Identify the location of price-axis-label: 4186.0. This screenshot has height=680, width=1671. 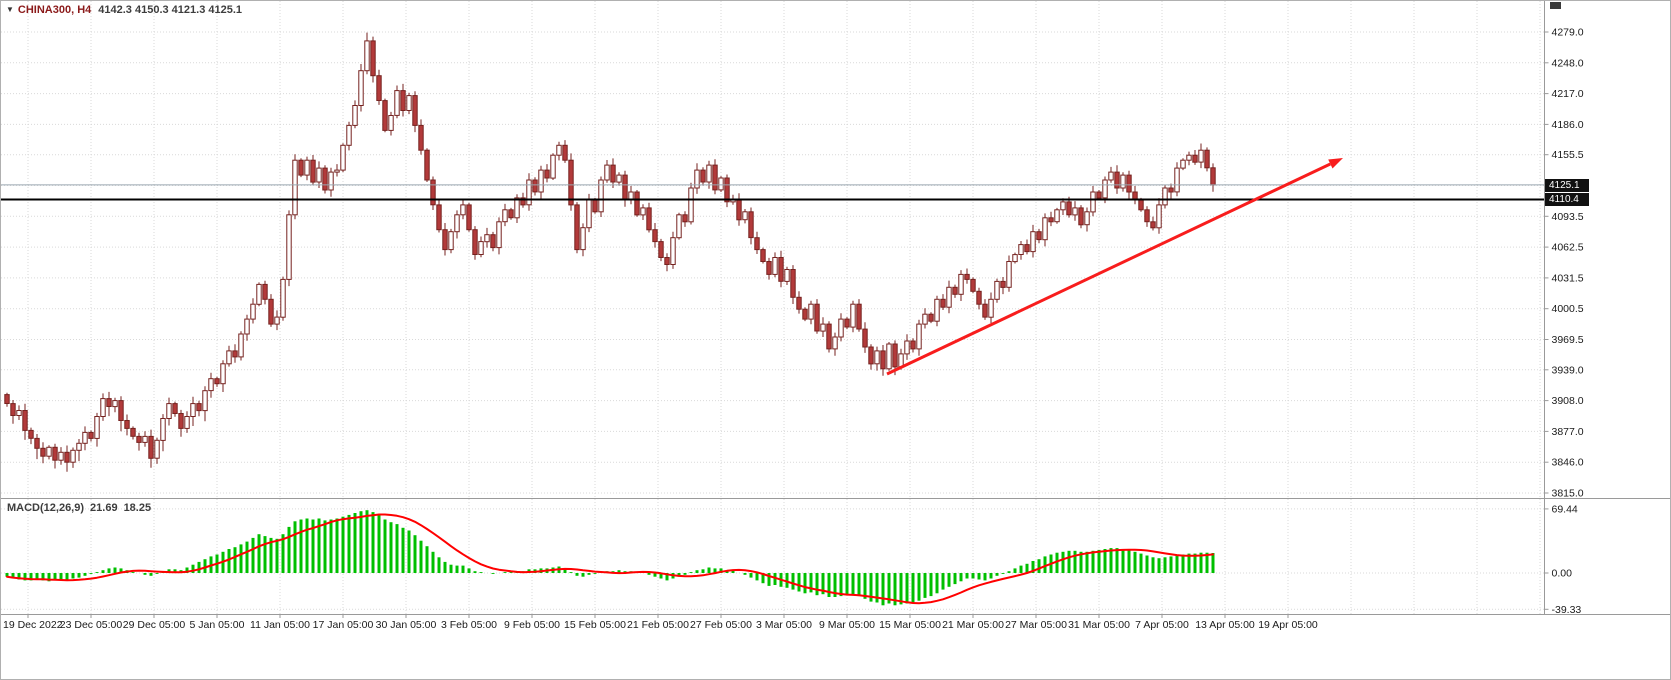
(1568, 125).